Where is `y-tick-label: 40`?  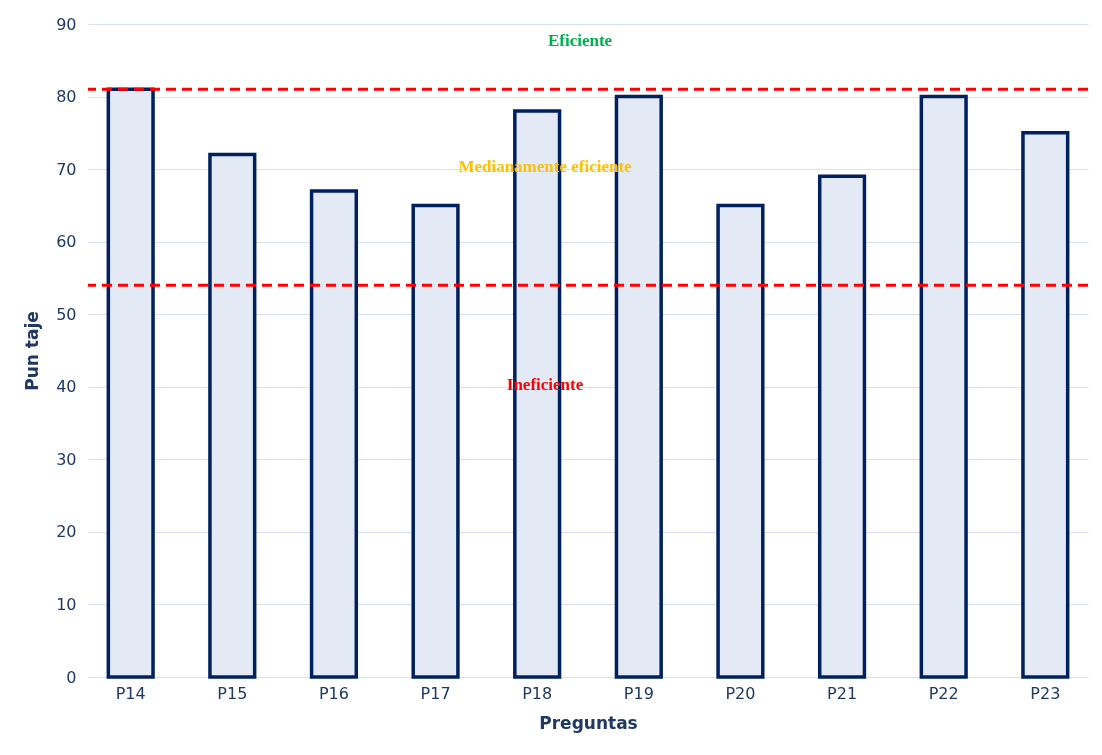 y-tick-label: 40 is located at coordinates (66, 387).